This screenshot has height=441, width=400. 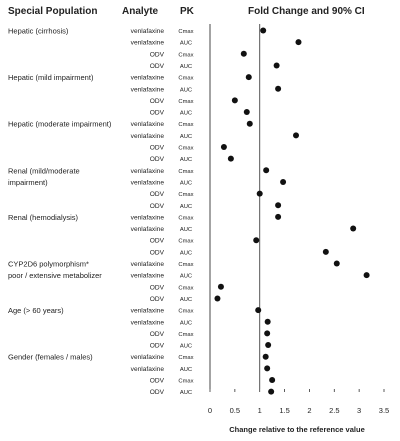 What do you see at coordinates (28, 182) in the screenshot?
I see `population-label: impairment)` at bounding box center [28, 182].